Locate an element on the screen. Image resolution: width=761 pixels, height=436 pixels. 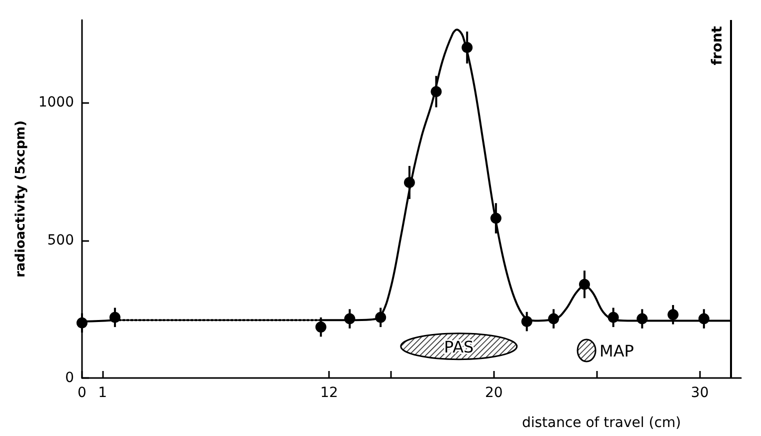
x-axis-title: distance of travel (cm) is located at coordinates (602, 423).